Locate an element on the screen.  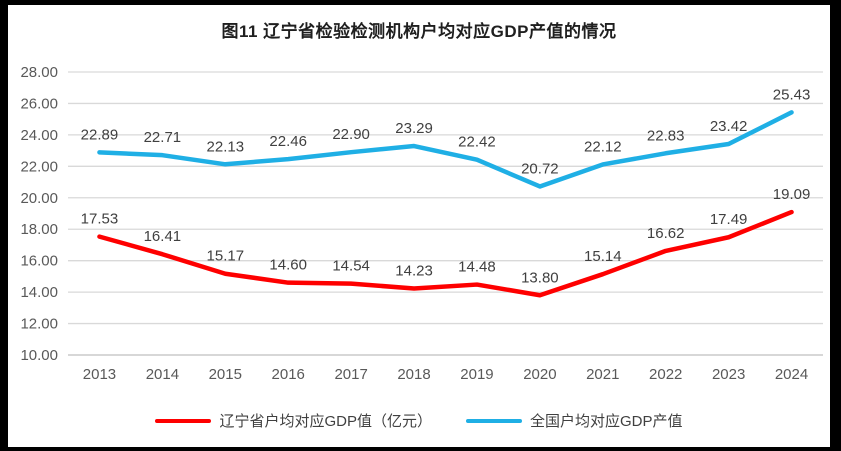
y-tick-label: 12.00 is located at coordinates (39, 324).